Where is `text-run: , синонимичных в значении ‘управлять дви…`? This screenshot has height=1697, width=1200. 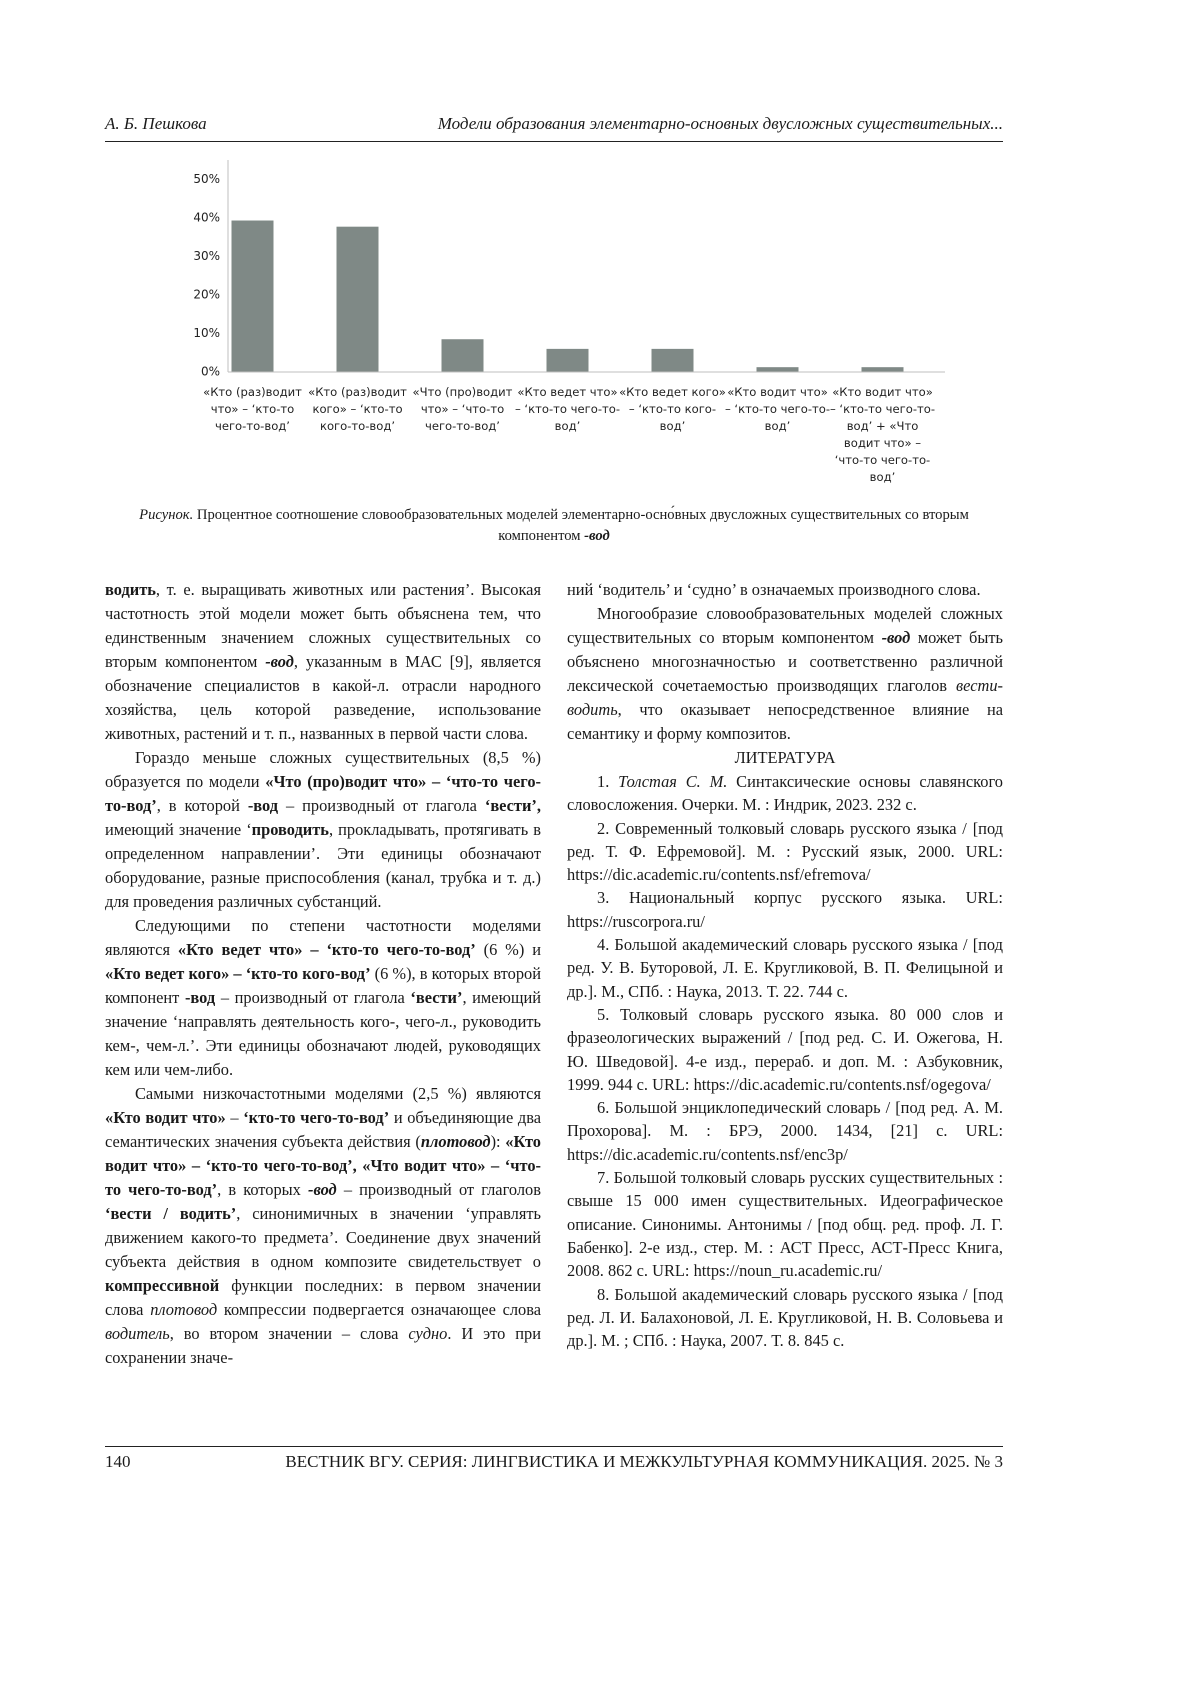 text-run: , синонимичных в значении ‘управлять дви… is located at coordinates (323, 1237).